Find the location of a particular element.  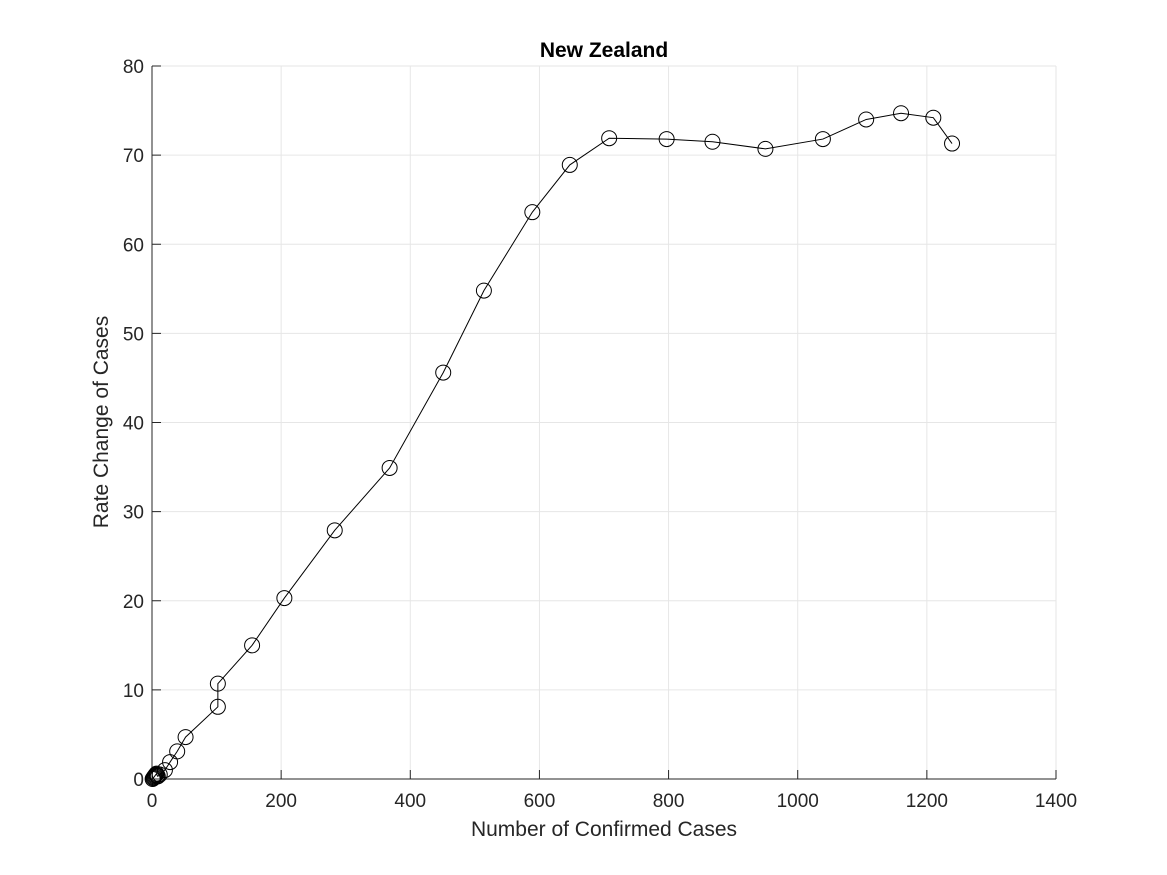

y-tick-label: 10 is located at coordinates (133, 691).